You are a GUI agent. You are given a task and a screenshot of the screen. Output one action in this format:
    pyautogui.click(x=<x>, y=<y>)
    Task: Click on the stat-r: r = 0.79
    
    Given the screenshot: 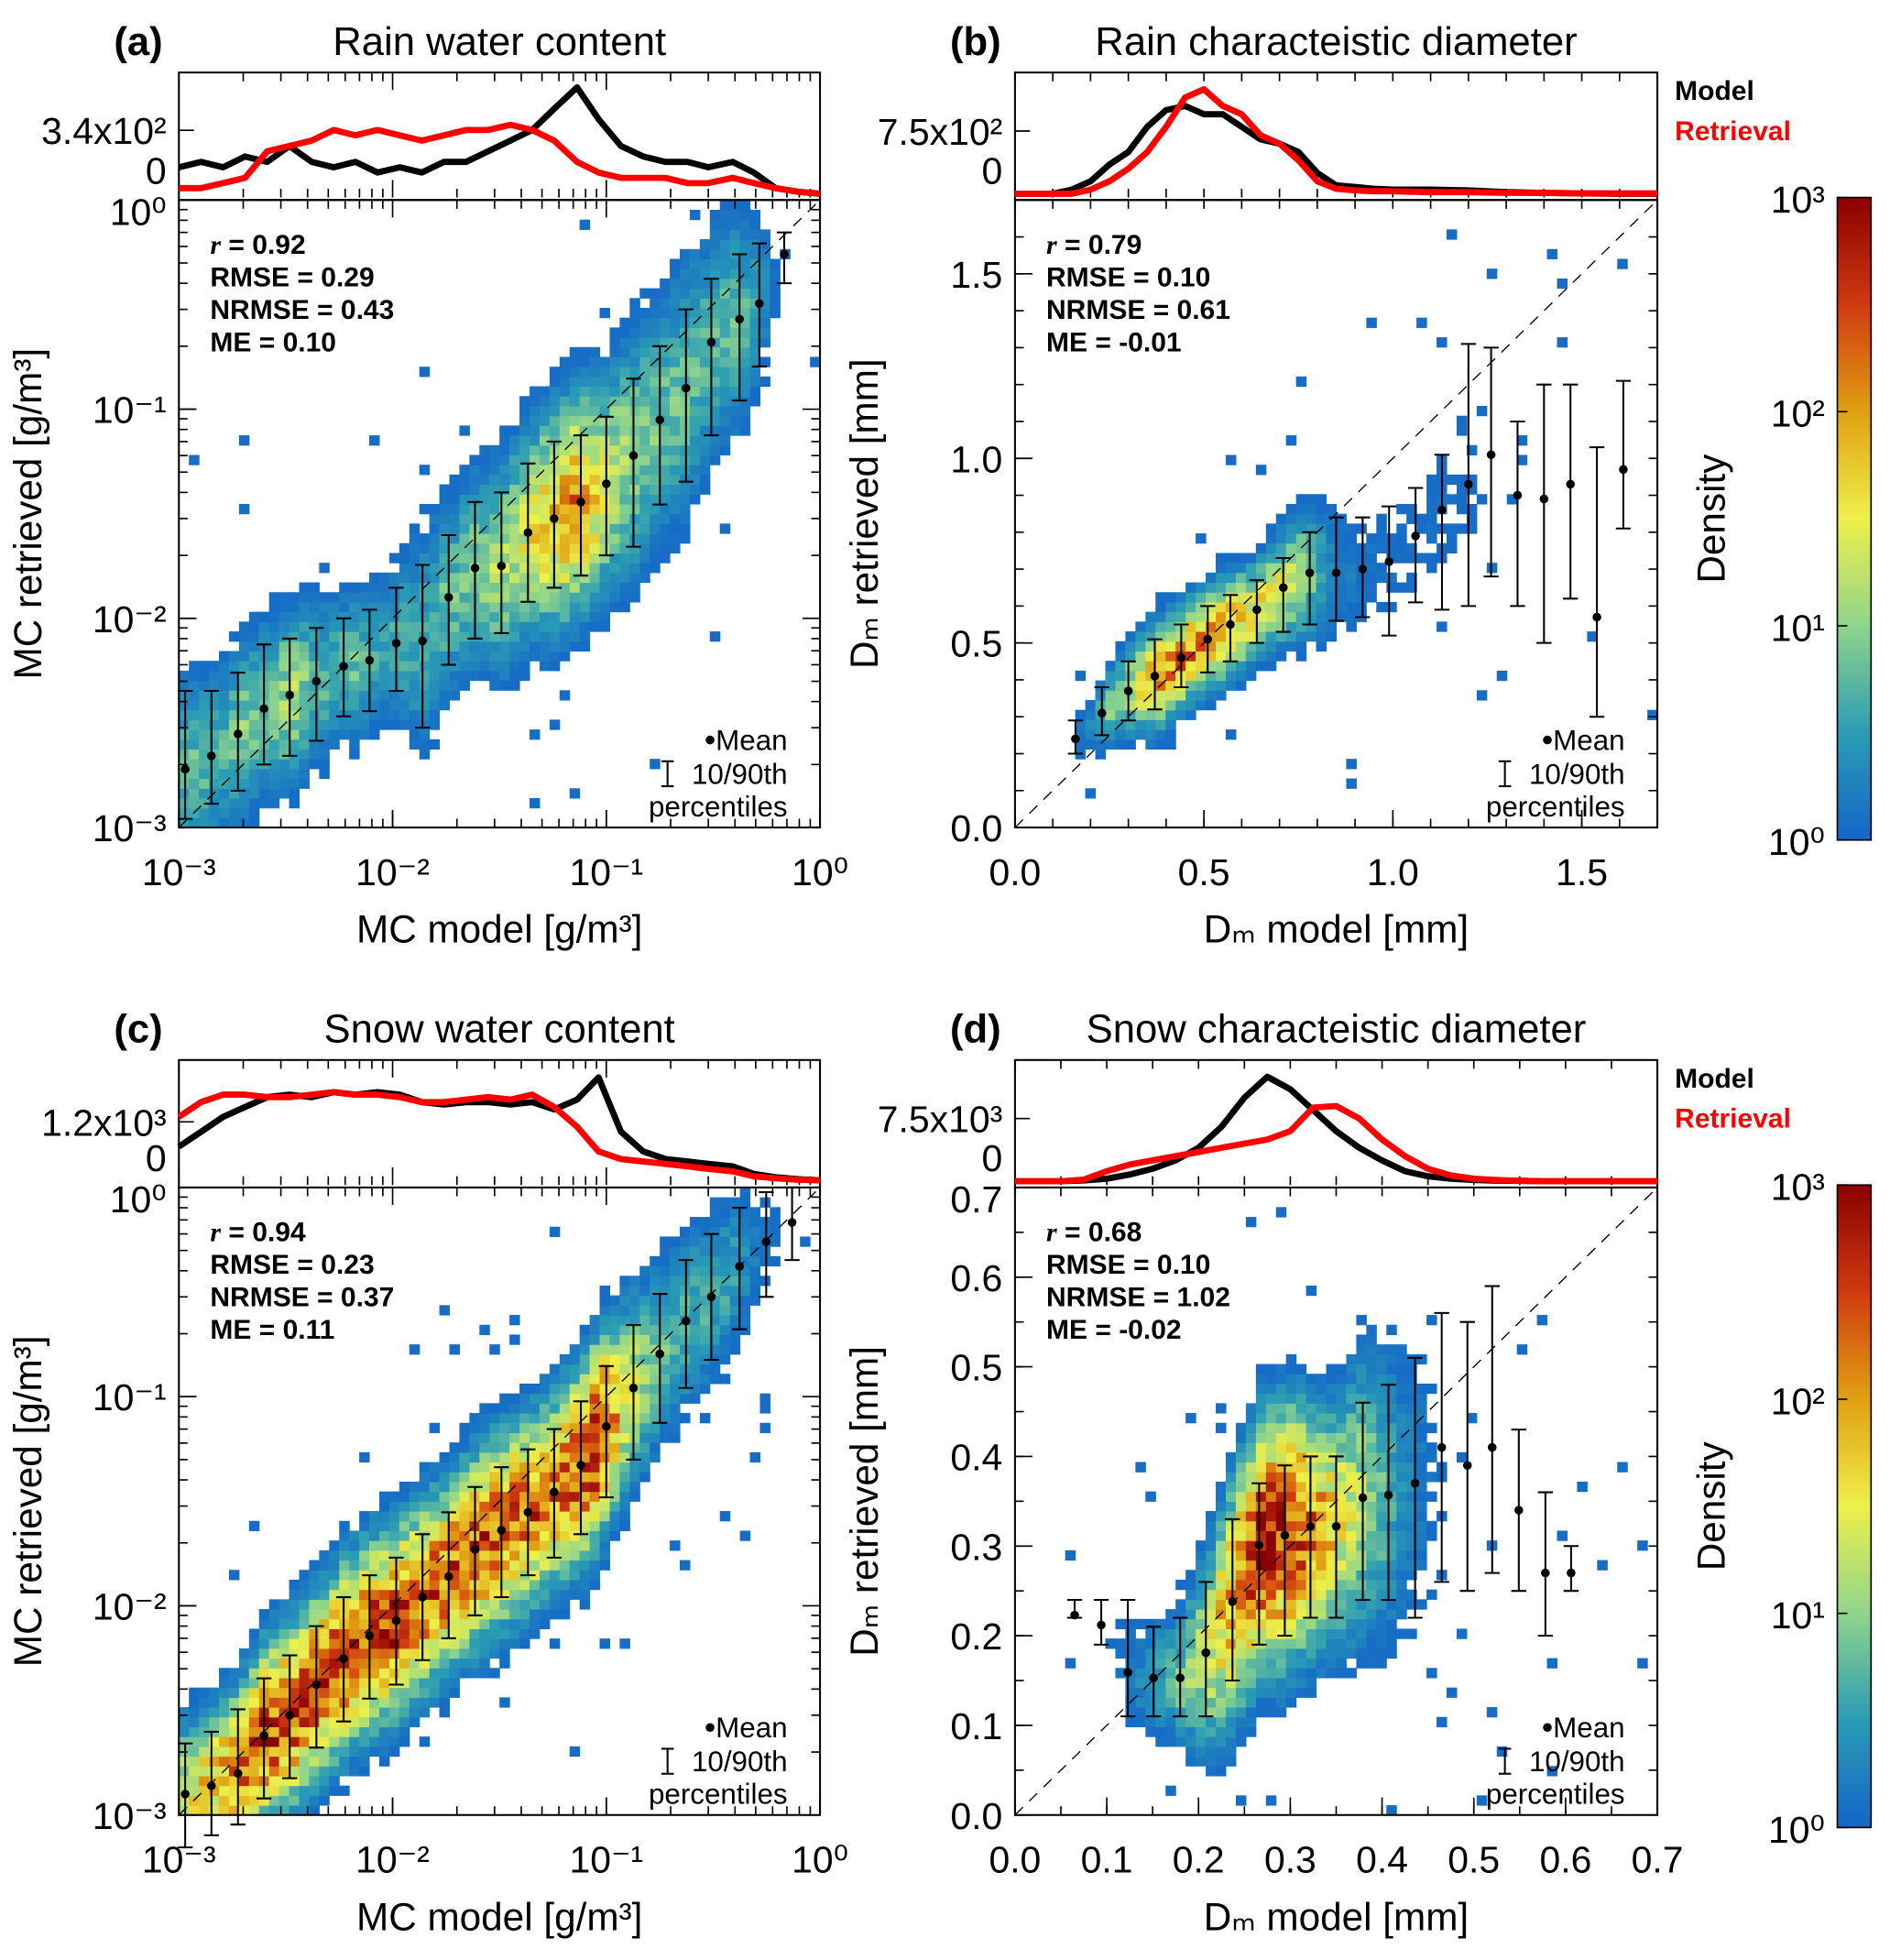 What is the action you would take?
    pyautogui.click(x=1094, y=245)
    